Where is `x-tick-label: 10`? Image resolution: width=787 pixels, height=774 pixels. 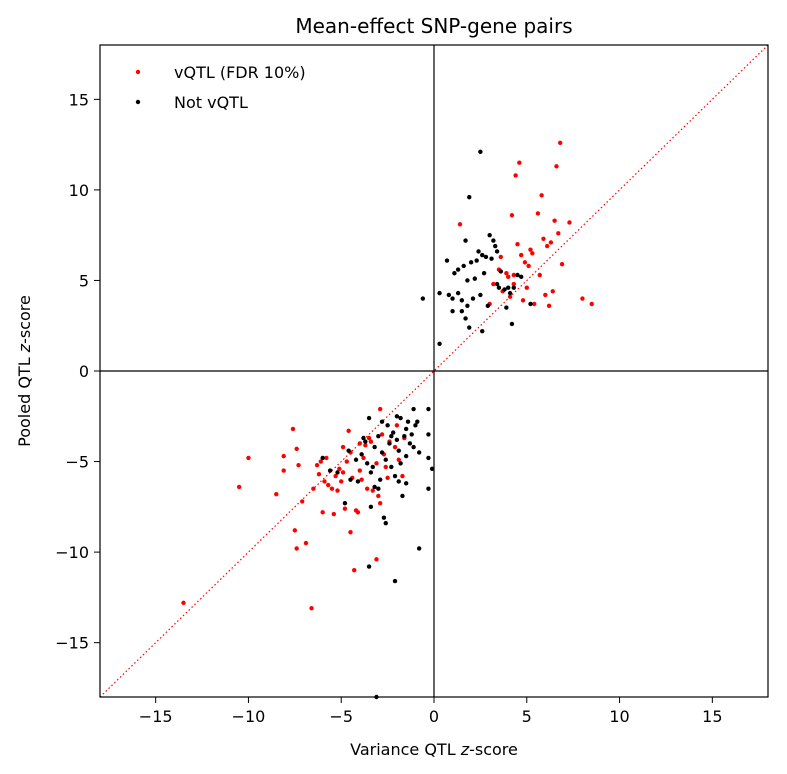 x-tick-label: 10 is located at coordinates (619, 716).